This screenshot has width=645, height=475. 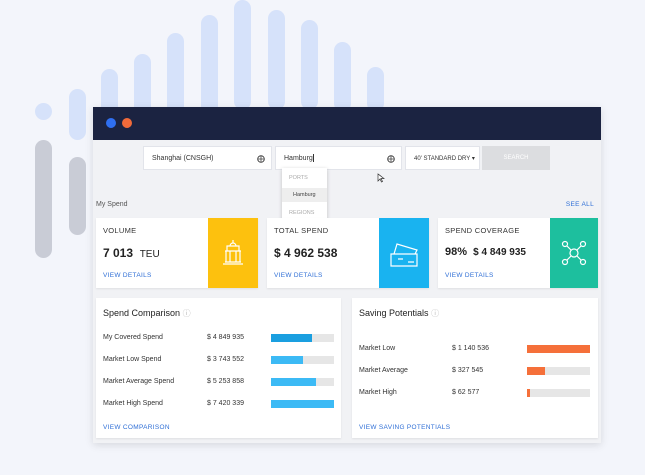 What do you see at coordinates (177, 253) in the screenshot?
I see `volume-card: VOLUME 7 013 TEU VIEW DETAILS` at bounding box center [177, 253].